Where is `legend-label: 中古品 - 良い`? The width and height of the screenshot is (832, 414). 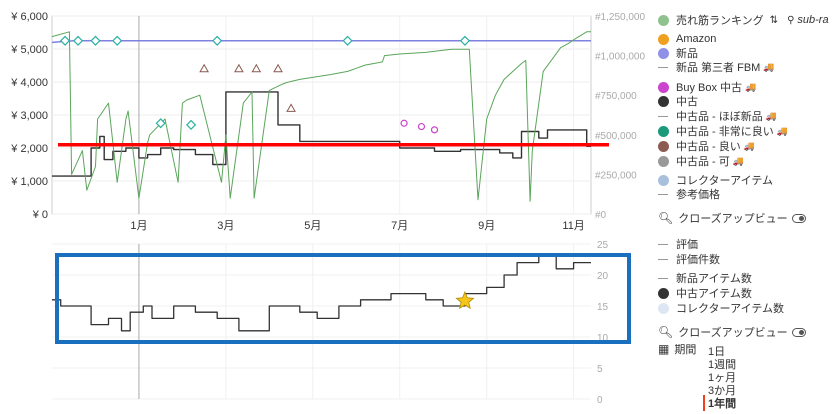 legend-label: 中古品 - 良い is located at coordinates (708, 147).